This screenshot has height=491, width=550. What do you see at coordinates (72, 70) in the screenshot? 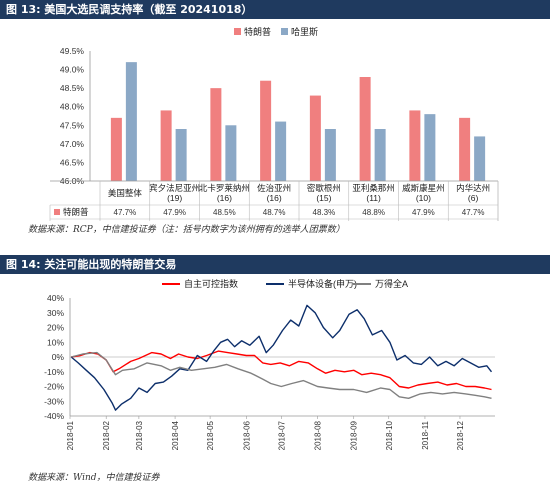
I see `y-tick-label: 49.0%` at bounding box center [72, 70].